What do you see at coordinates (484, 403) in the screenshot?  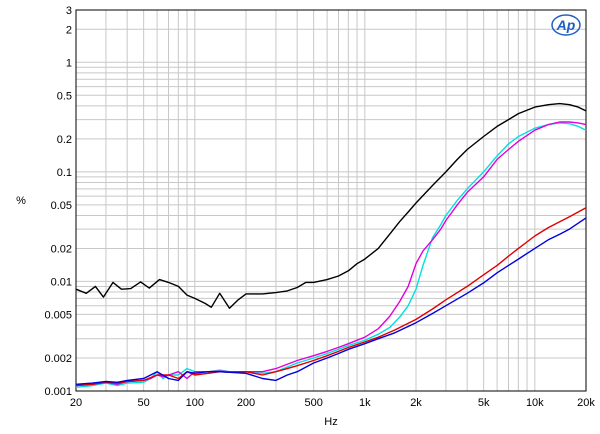 I see `x-tick-label: 5k` at bounding box center [484, 403].